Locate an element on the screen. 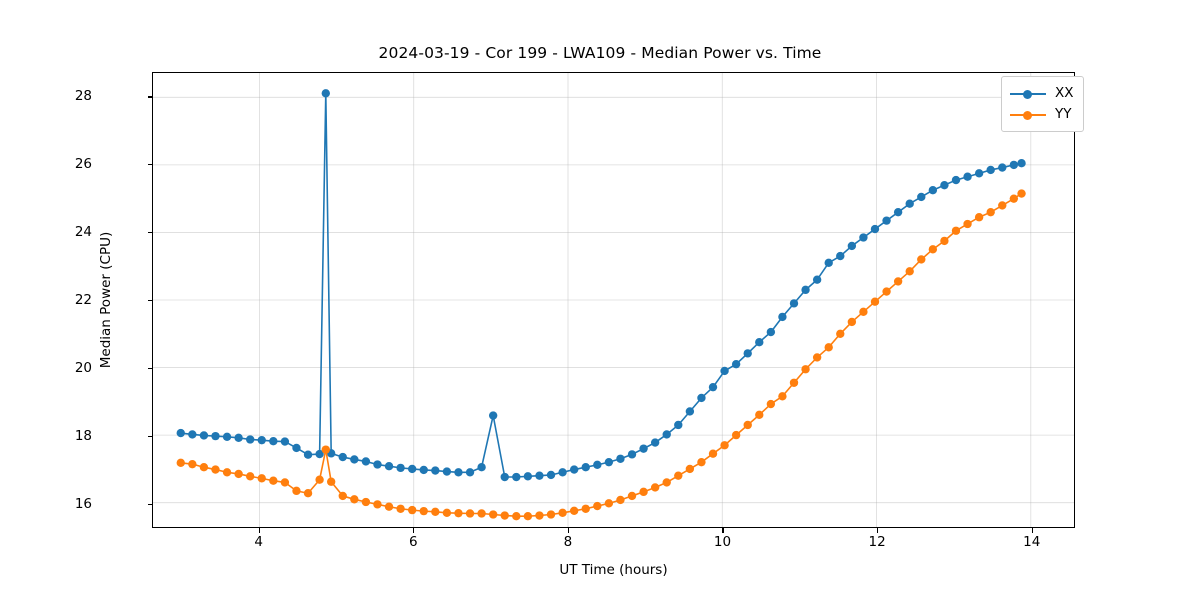 The height and width of the screenshot is (600, 1200). legend-item-xx: XX is located at coordinates (1042, 93).